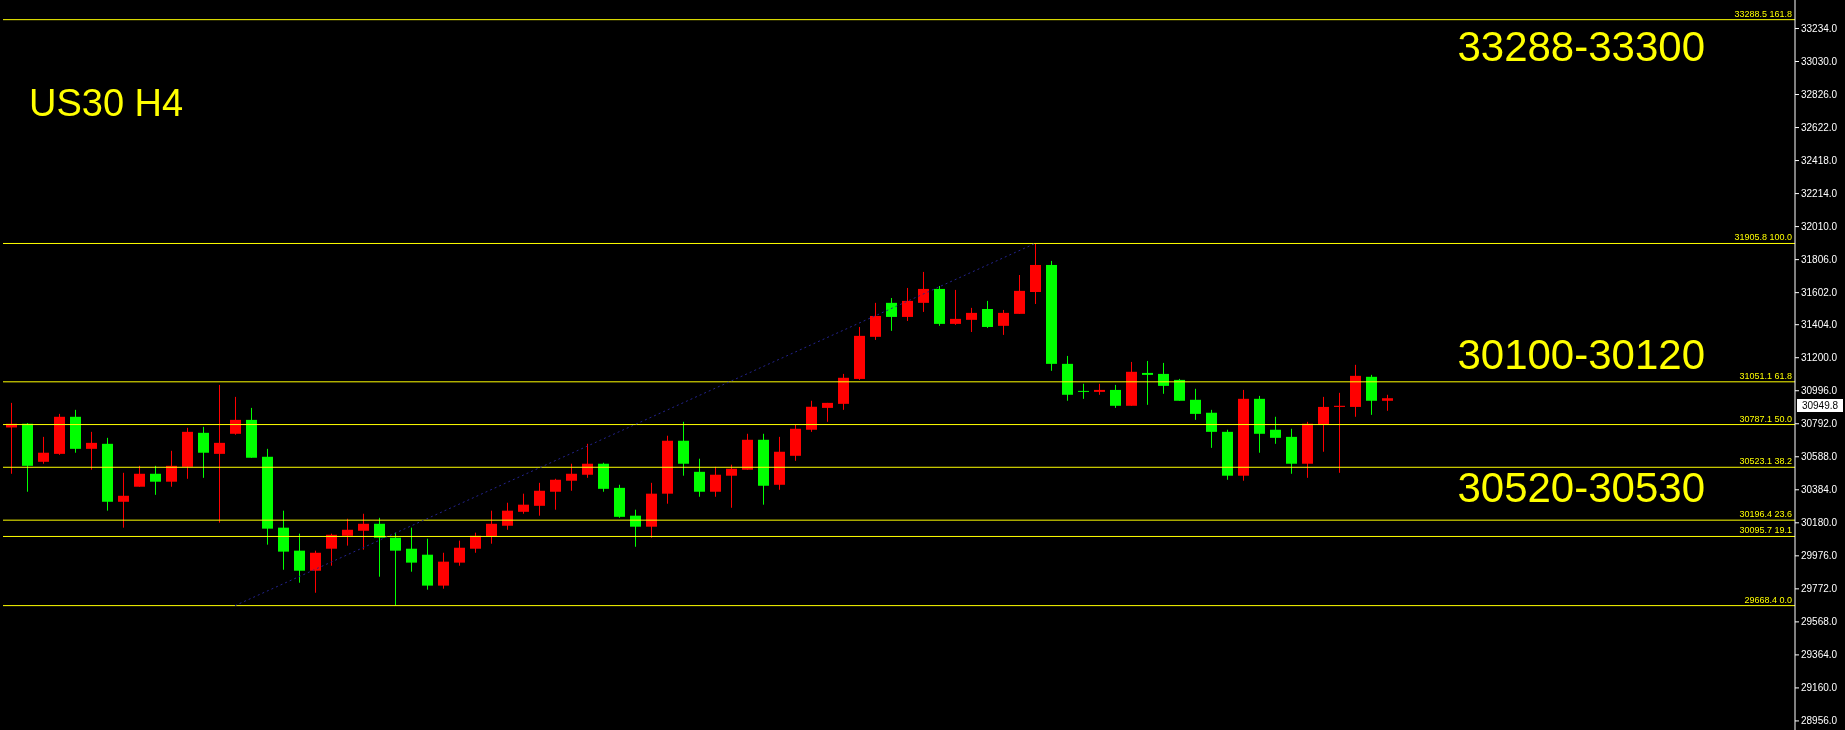 This screenshot has width=1845, height=730. What do you see at coordinates (1819, 589) in the screenshot?
I see `y-tick-label: 29772.0` at bounding box center [1819, 589].